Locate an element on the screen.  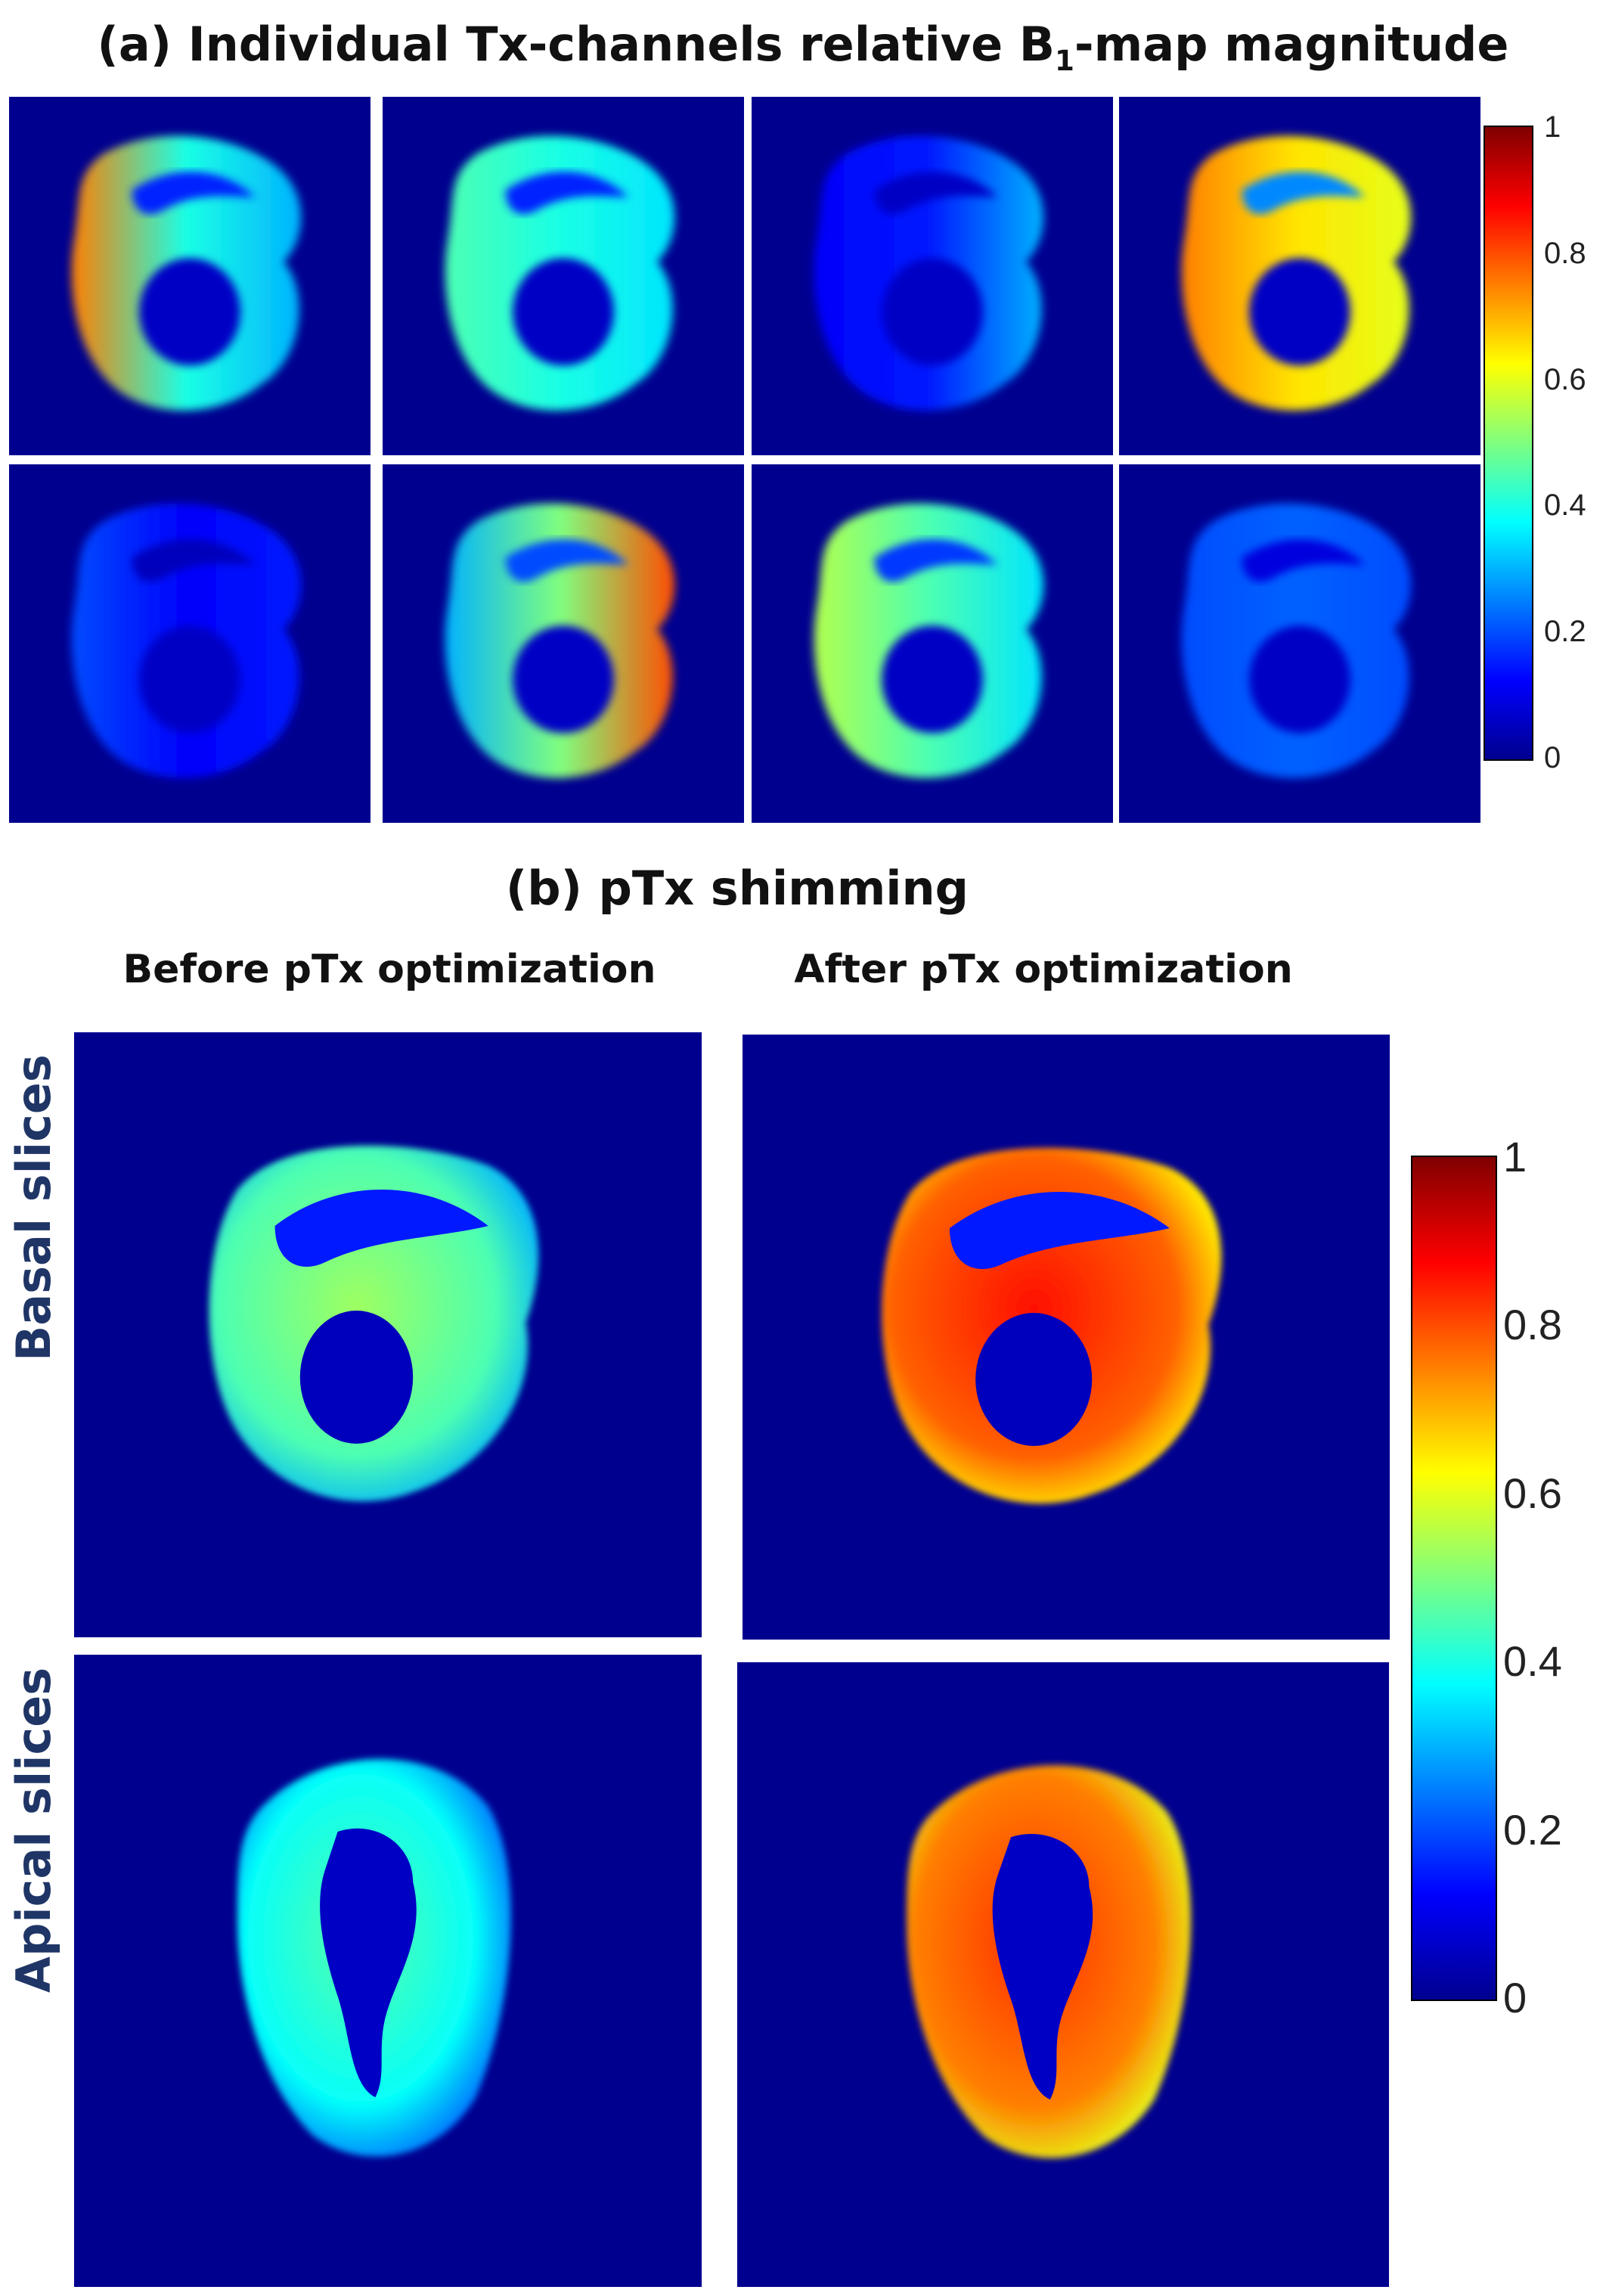
col-header-before: Before pTx optimization is located at coordinates (389, 969).